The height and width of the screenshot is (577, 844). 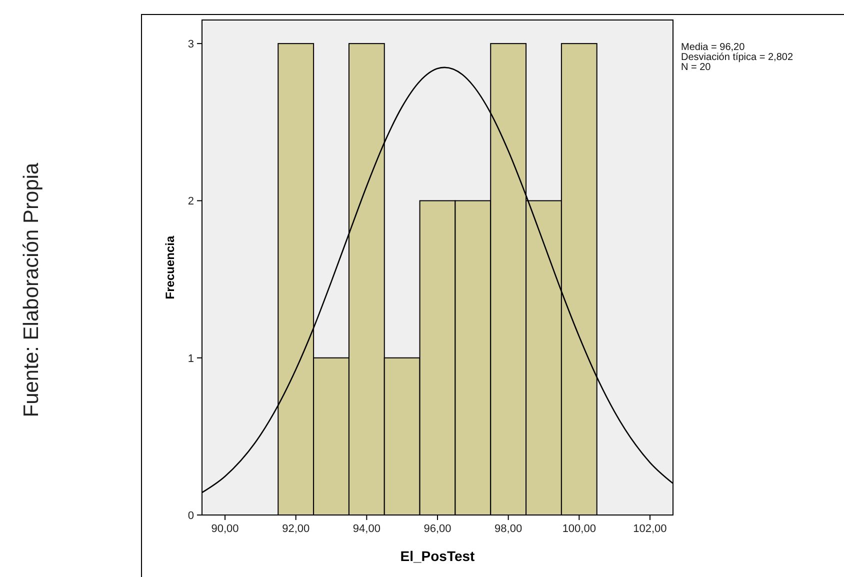 I want to click on x-tick-label: 90,00, so click(x=225, y=529).